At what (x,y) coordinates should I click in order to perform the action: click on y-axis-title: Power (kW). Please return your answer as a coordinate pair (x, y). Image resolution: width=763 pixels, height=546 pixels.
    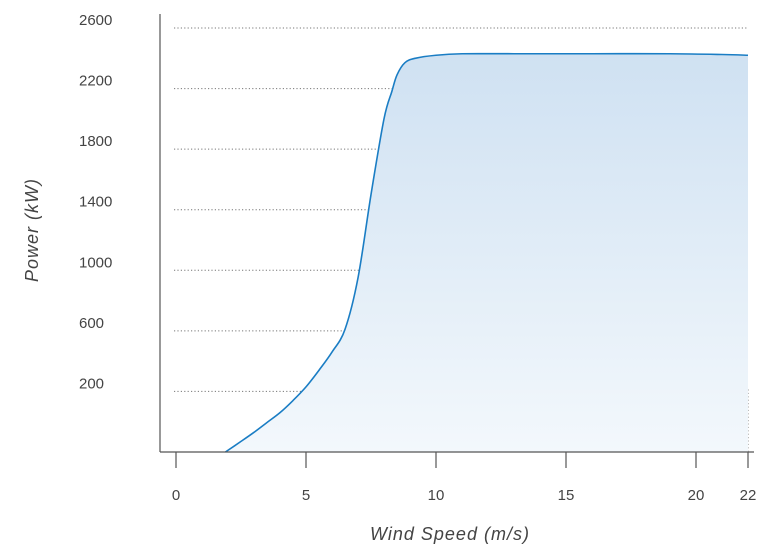
    Looking at the image, I should click on (32, 230).